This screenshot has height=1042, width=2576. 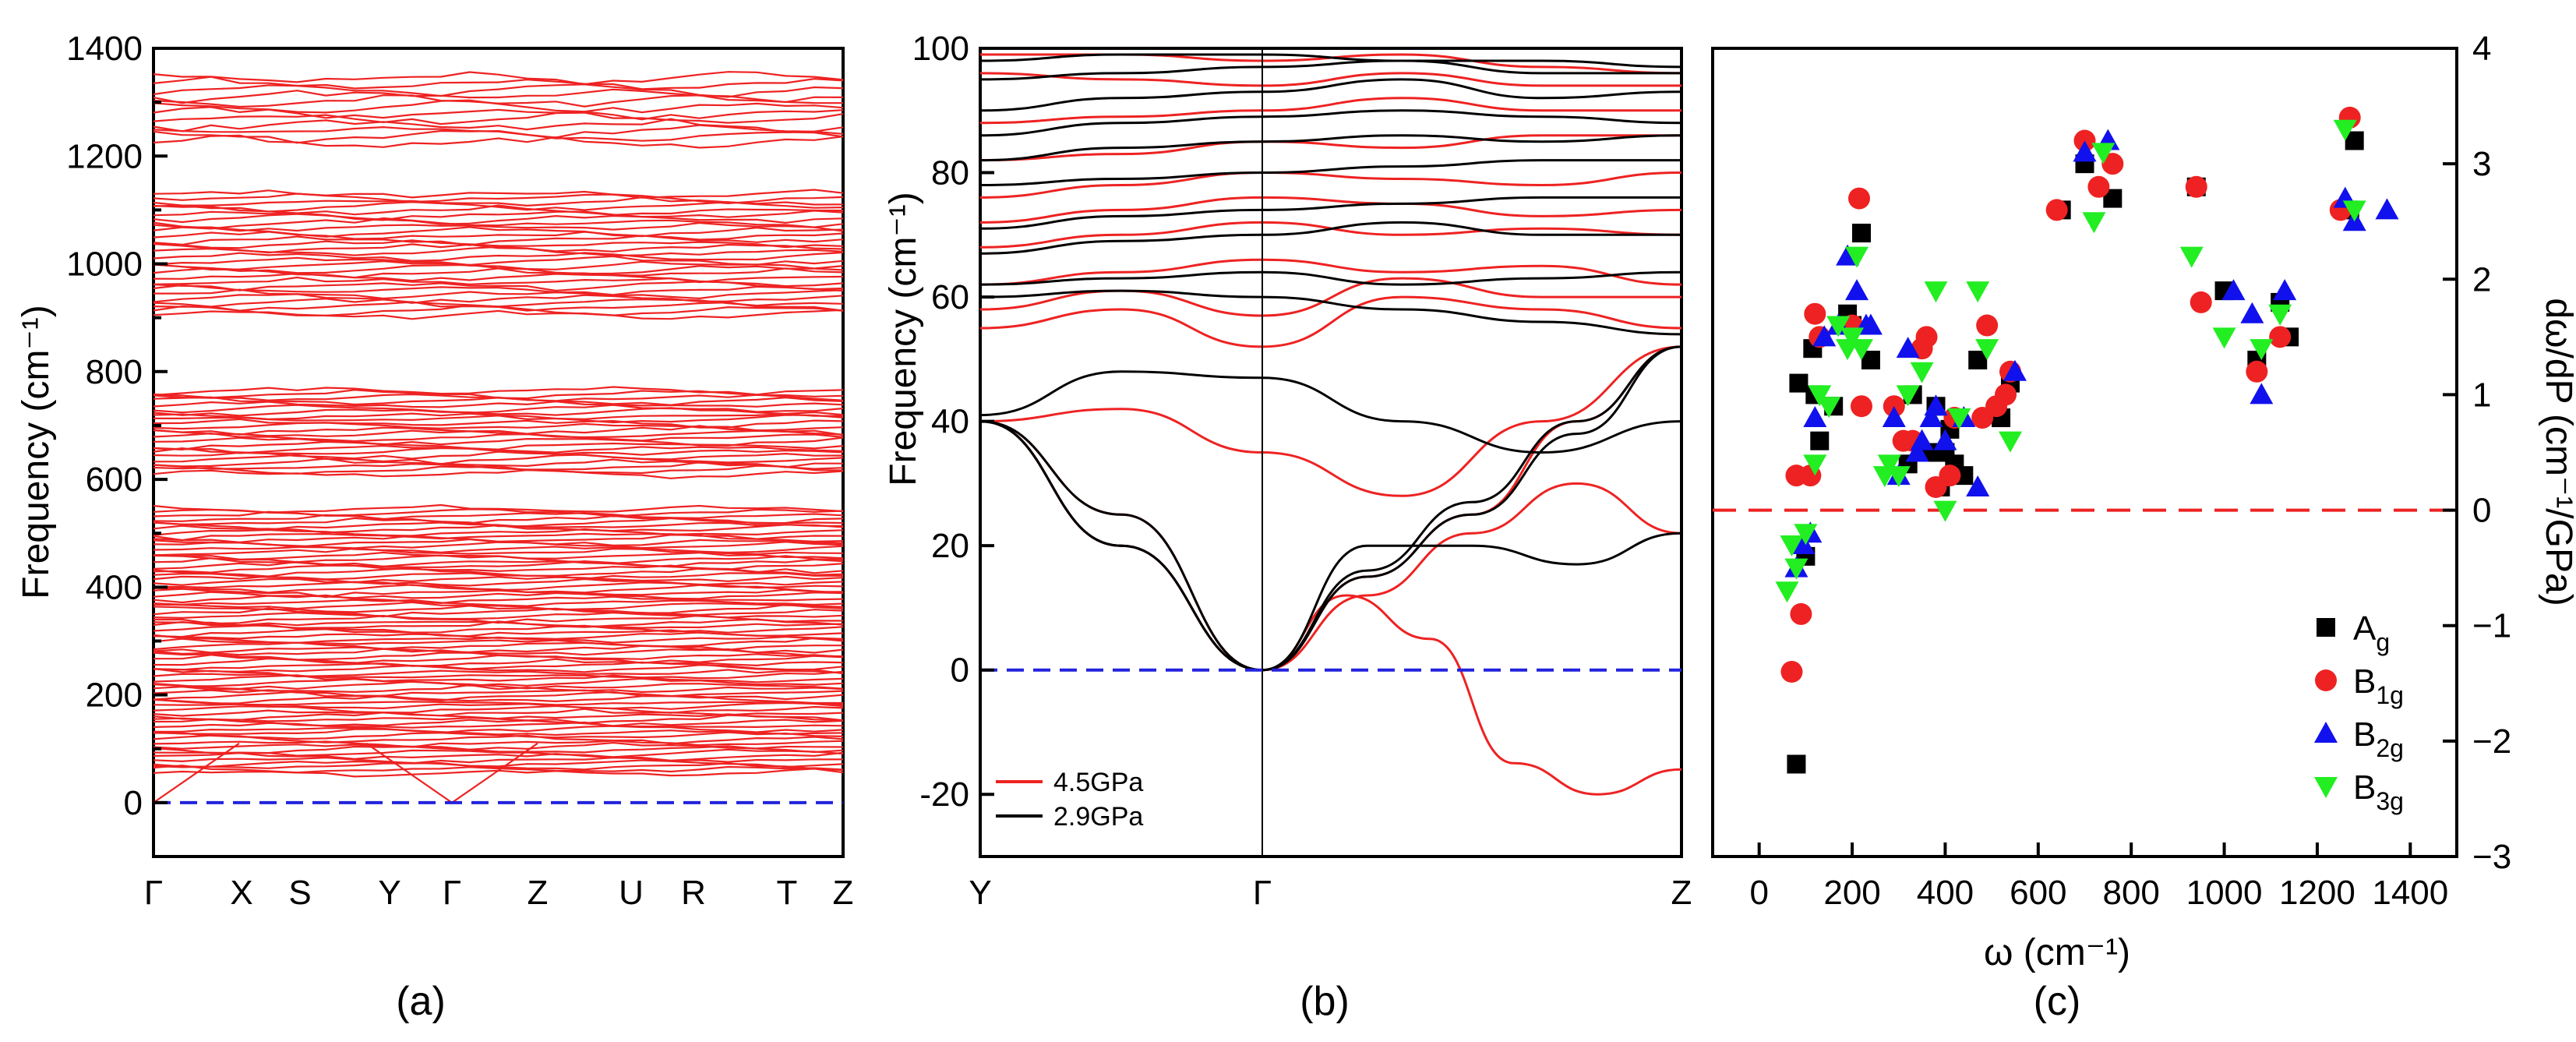 I want to click on panel-b-label: (b), so click(x=1325, y=1002).